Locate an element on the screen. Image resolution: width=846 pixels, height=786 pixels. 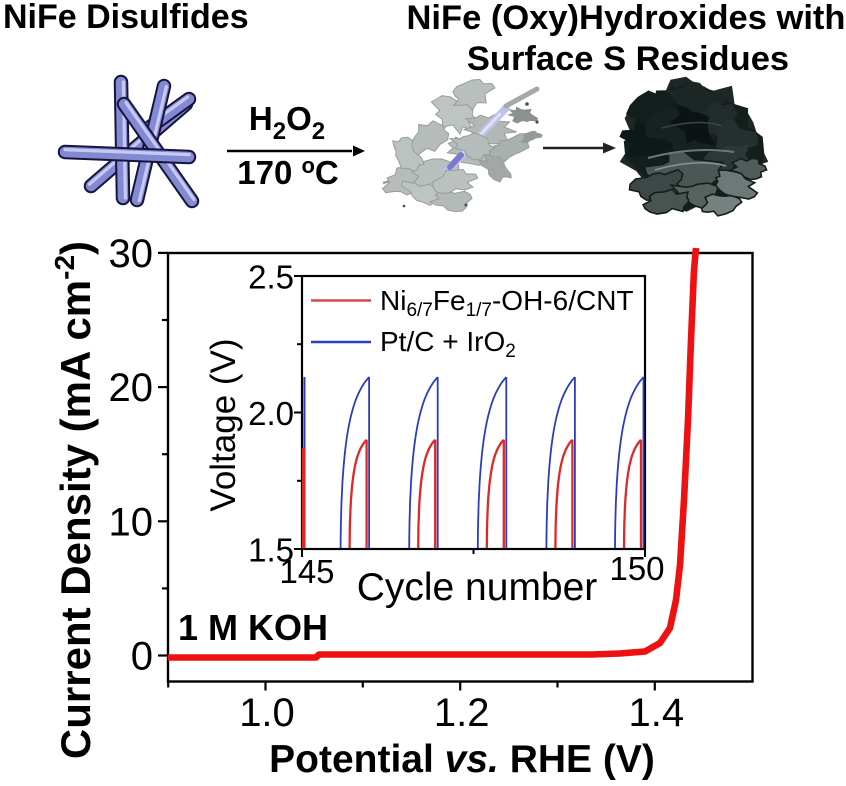
svg-text: Cycle number is located at coordinates (477, 587).